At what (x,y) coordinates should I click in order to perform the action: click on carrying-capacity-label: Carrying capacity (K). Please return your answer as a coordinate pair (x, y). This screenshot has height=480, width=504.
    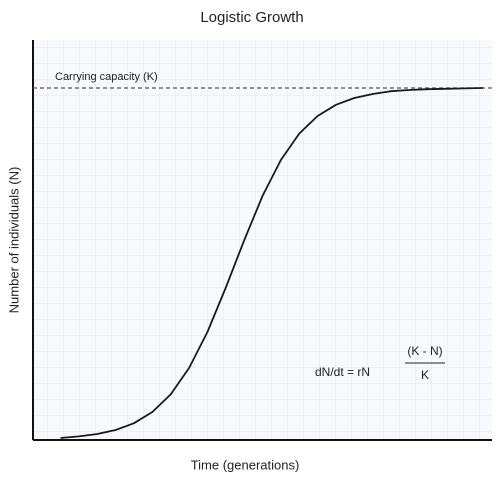
    Looking at the image, I should click on (106, 77).